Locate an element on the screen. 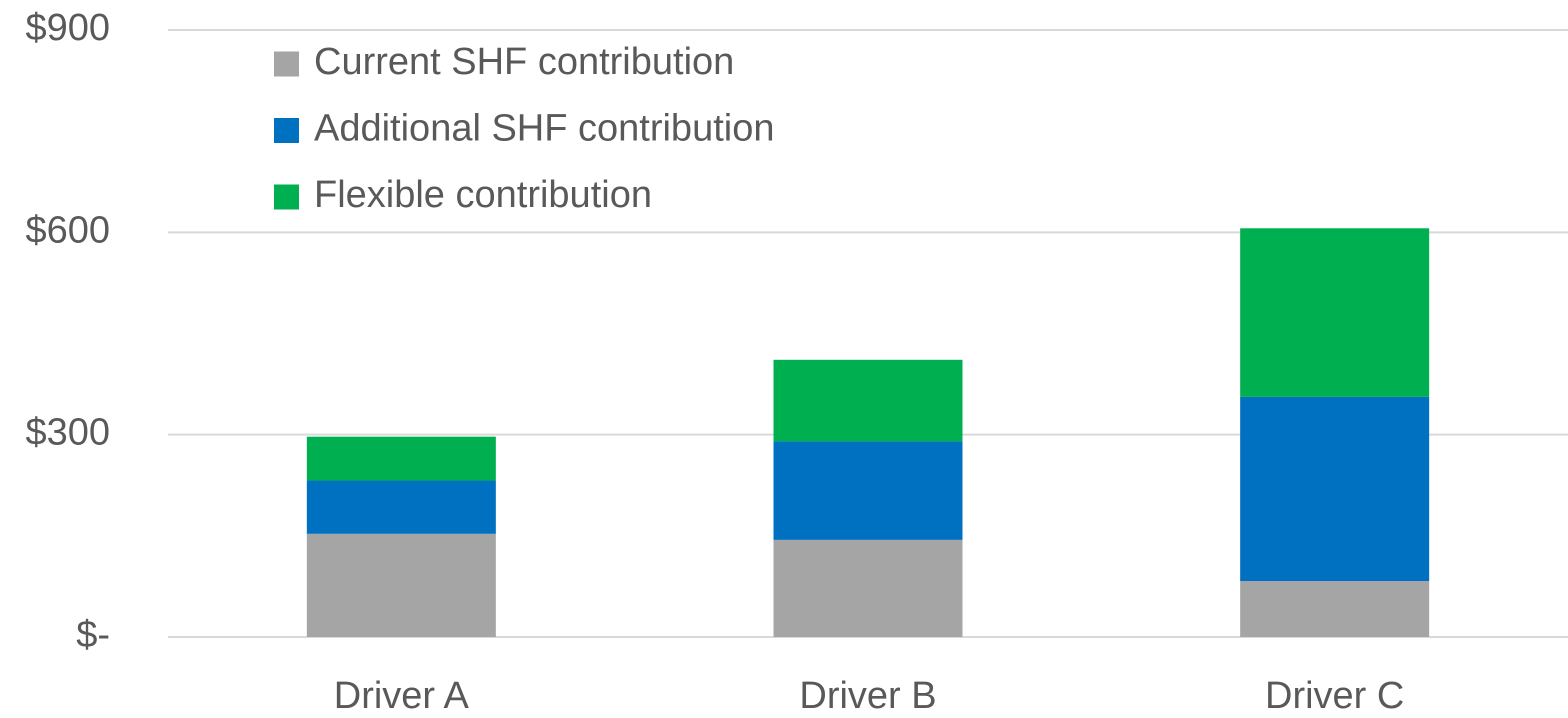 The image size is (1568, 718). legend-label: Current SHF contribution is located at coordinates (524, 62).